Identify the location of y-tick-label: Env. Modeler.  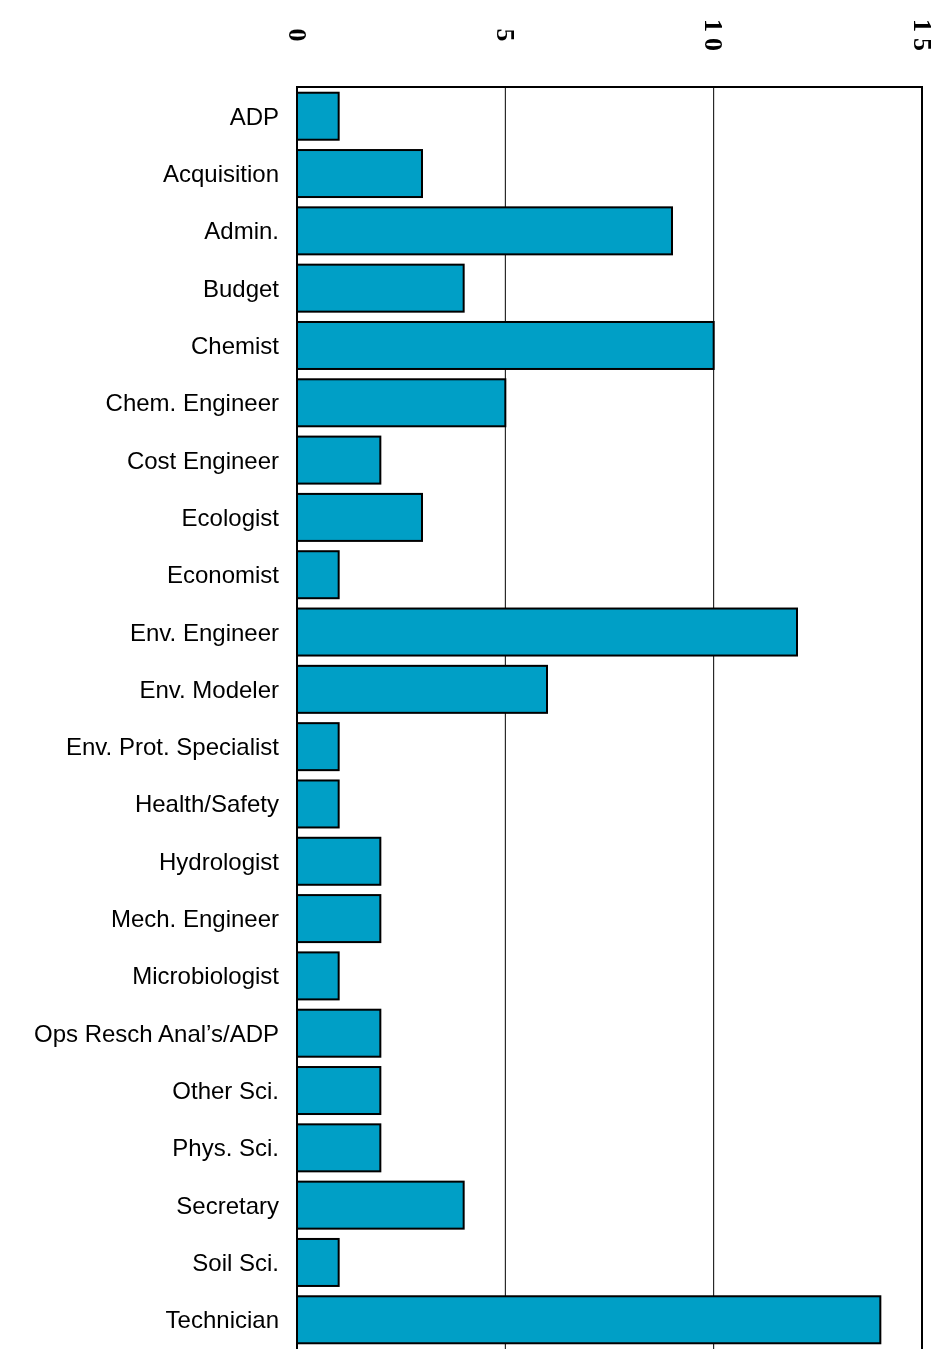
(209, 689).